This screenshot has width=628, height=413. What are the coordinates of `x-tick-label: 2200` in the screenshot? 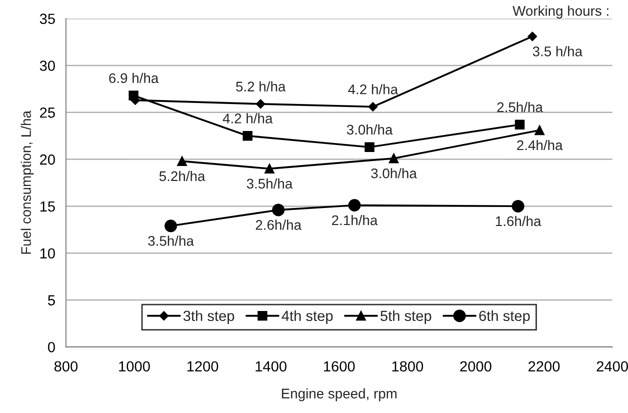 It's located at (544, 366).